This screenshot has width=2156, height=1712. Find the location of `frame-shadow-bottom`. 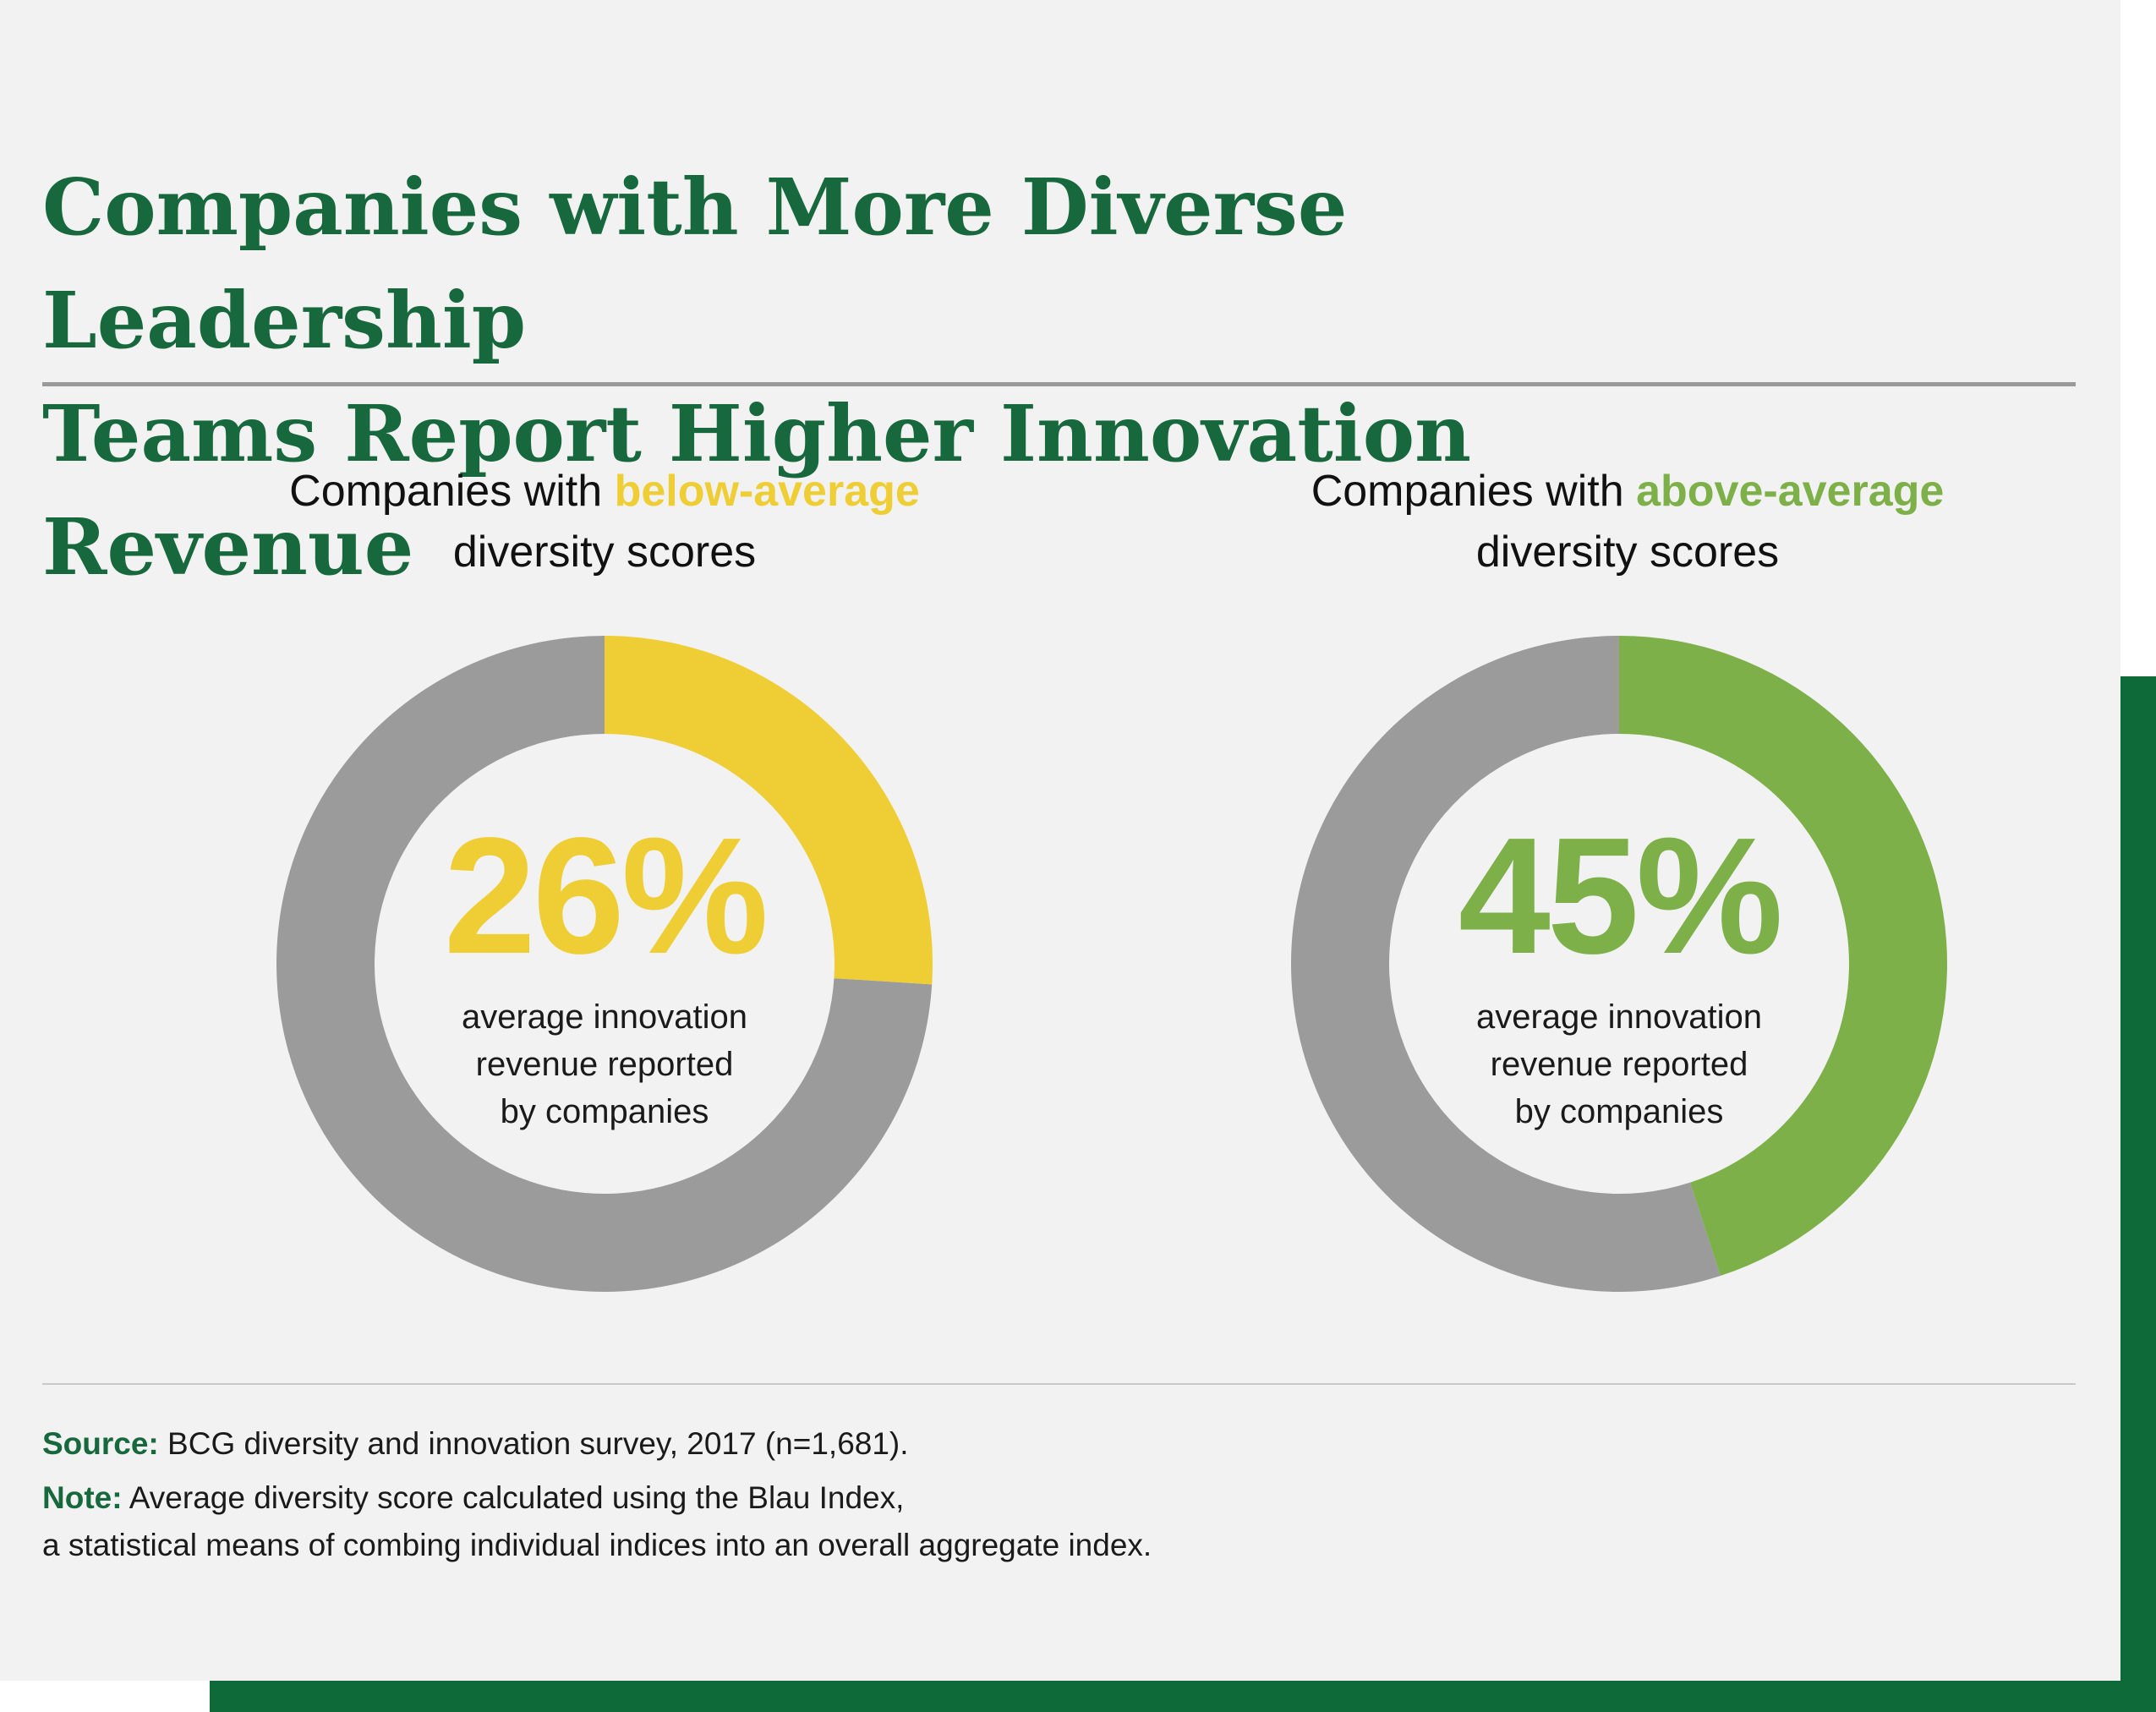

frame-shadow-bottom is located at coordinates (1183, 1696).